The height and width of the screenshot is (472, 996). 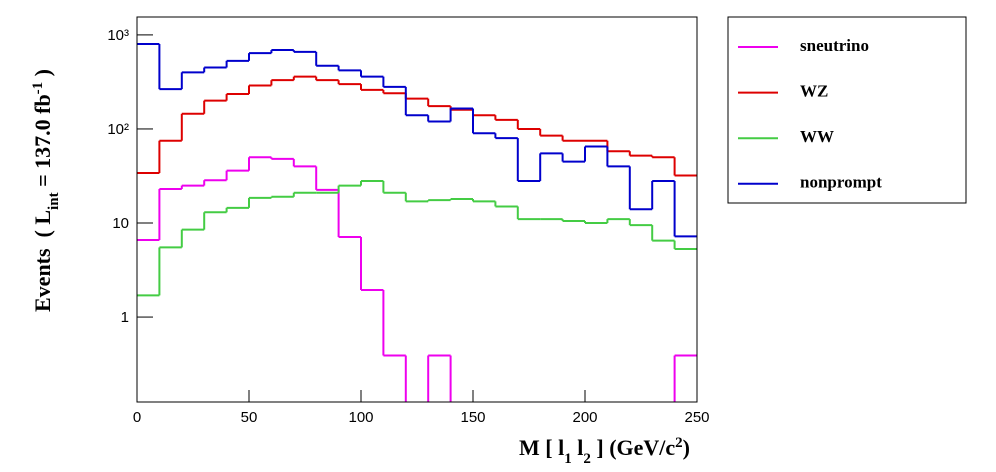 What do you see at coordinates (137, 417) in the screenshot?
I see `x-tick-label: 0` at bounding box center [137, 417].